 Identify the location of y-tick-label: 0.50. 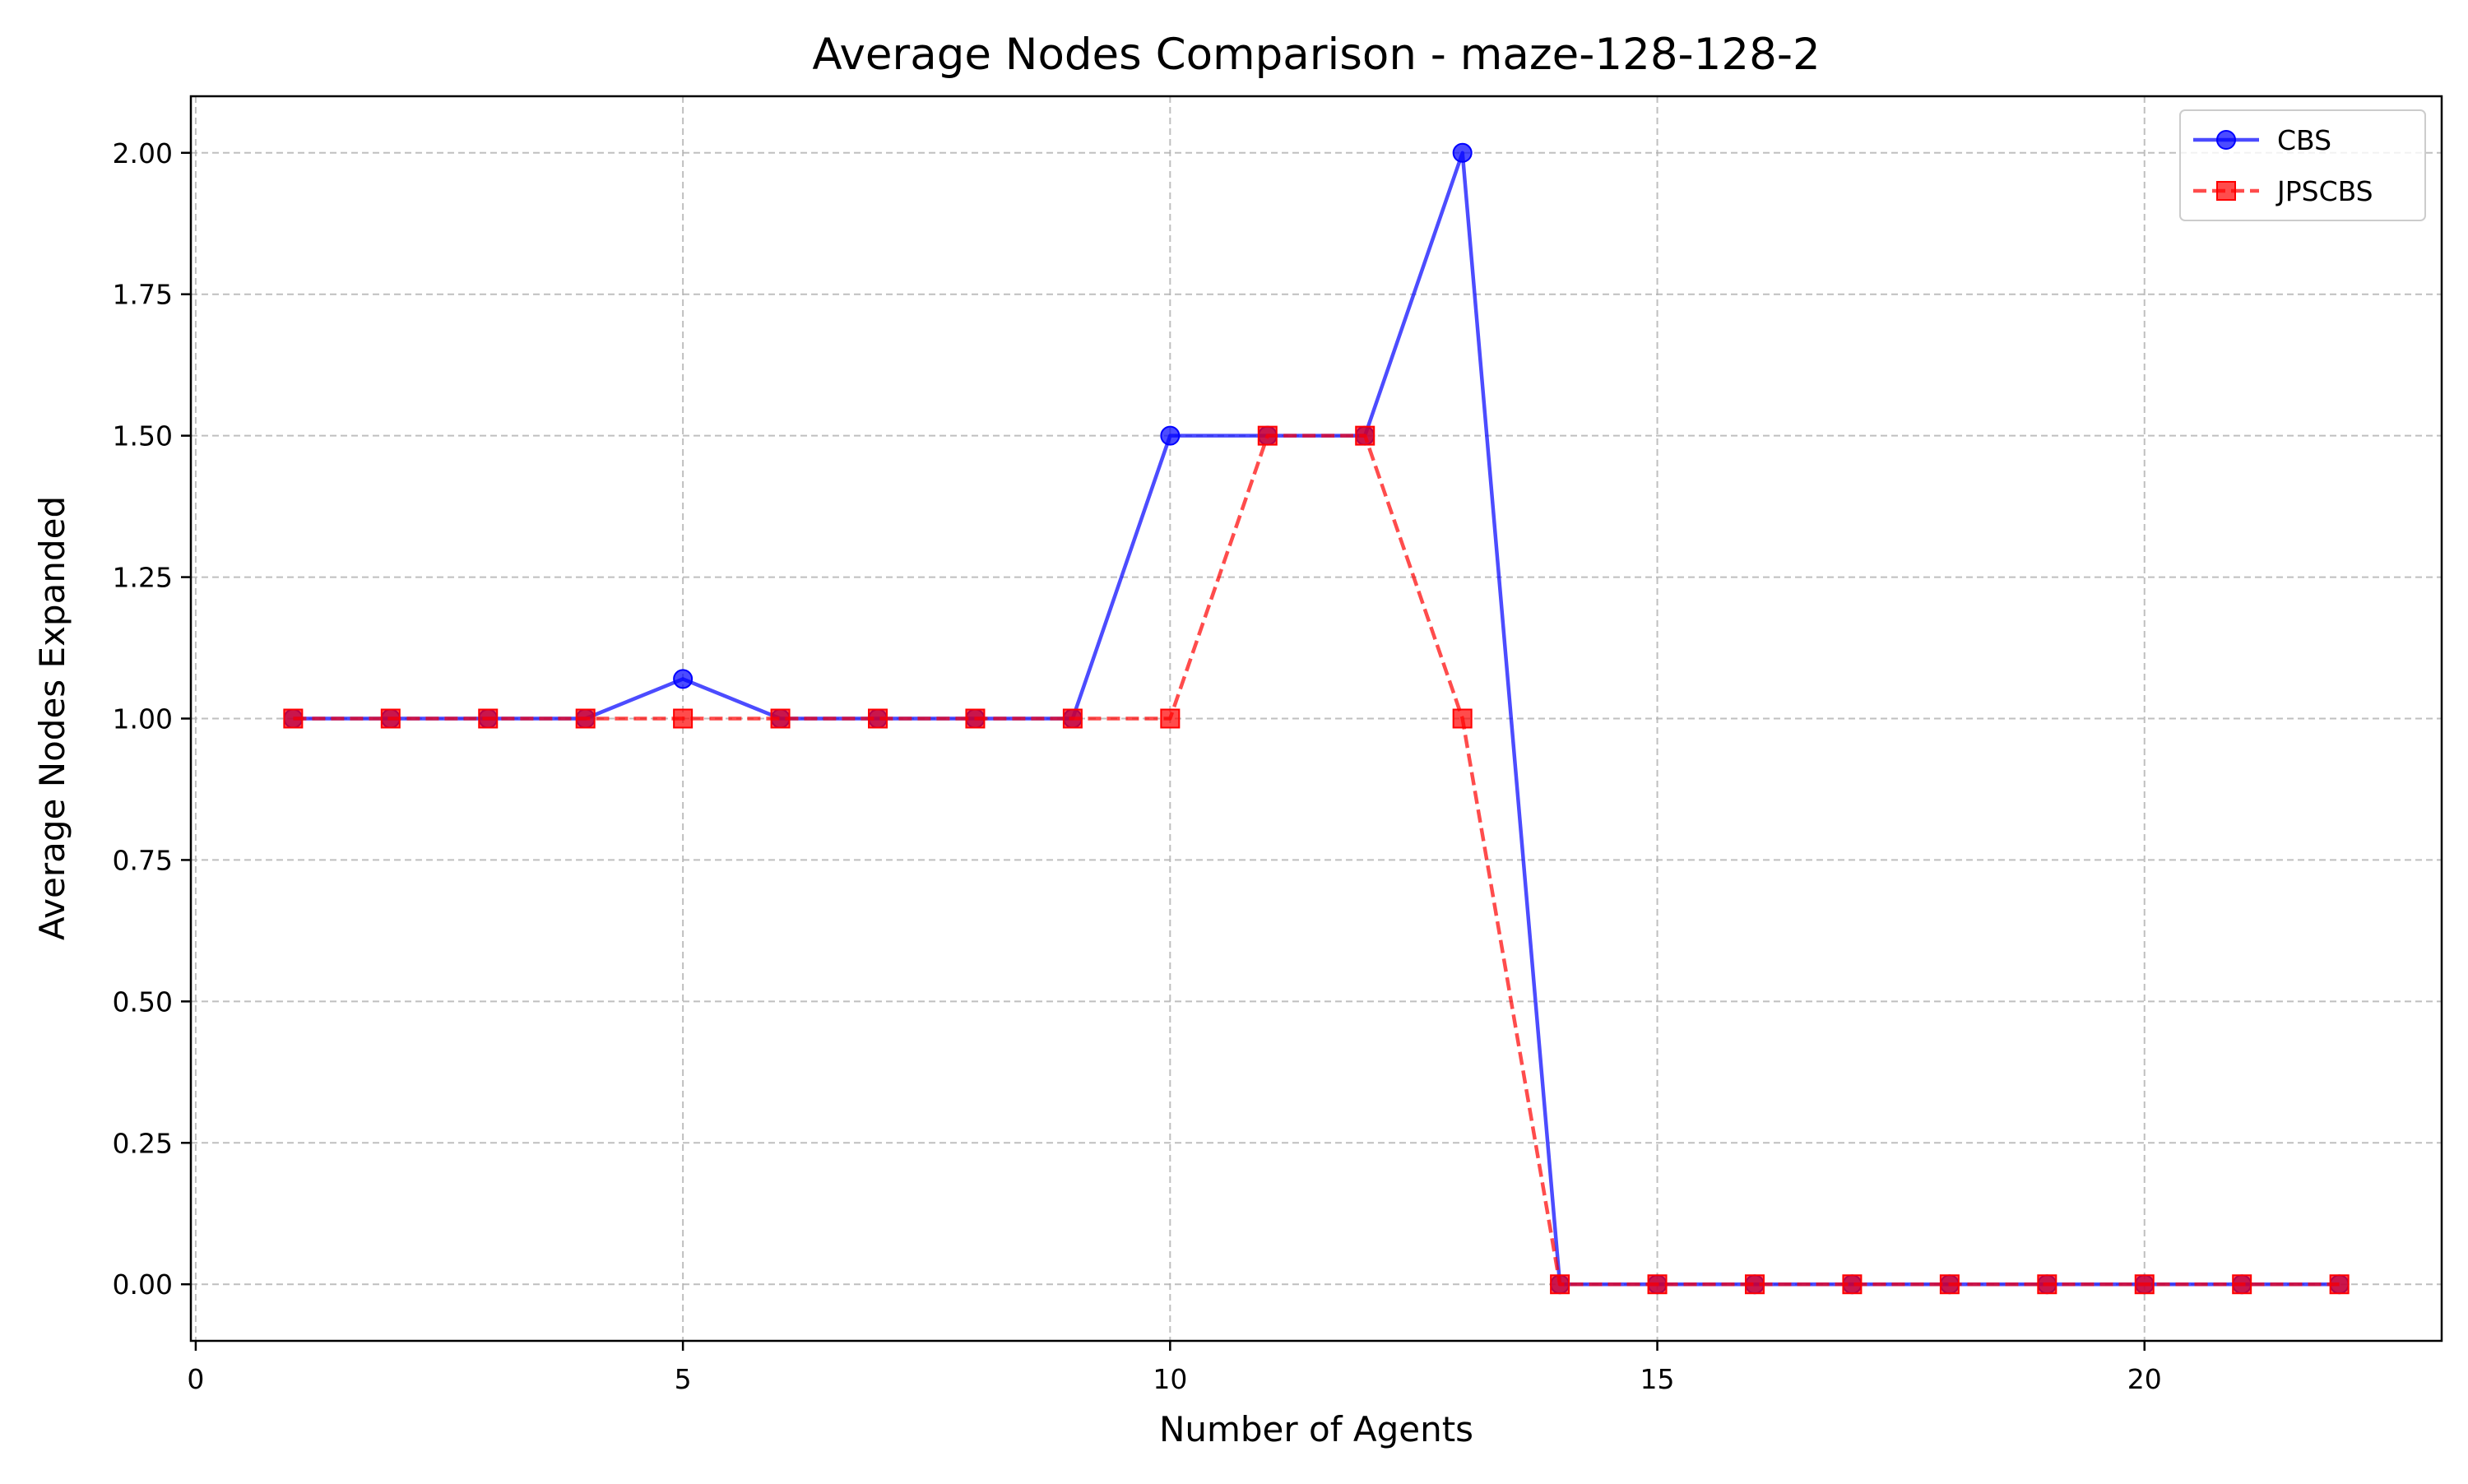
(143, 1002).